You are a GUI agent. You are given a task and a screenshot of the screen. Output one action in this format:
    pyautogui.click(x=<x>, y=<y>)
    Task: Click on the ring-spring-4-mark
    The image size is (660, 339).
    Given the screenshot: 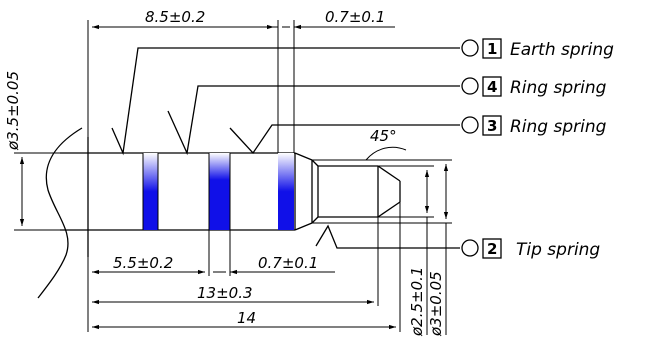 What is the action you would take?
    pyautogui.click(x=313, y=120)
    